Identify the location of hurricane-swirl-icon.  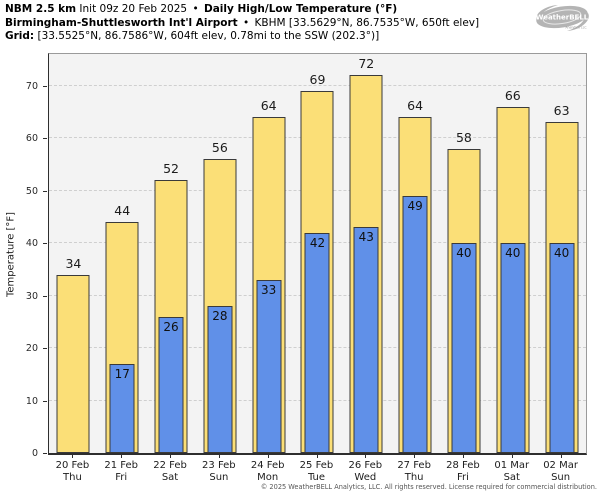
(562, 18).